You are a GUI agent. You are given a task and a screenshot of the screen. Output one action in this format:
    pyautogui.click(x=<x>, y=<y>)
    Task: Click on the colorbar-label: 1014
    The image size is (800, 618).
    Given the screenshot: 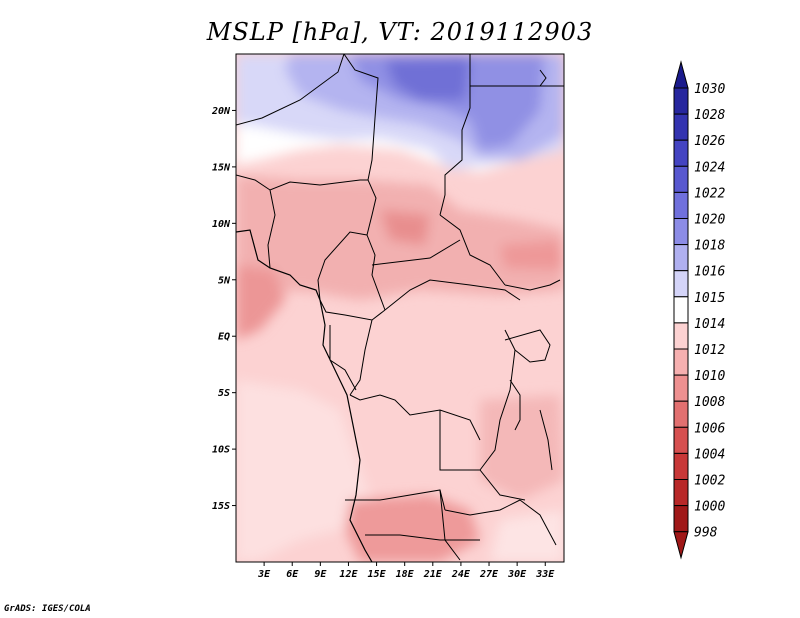 What is the action you would take?
    pyautogui.click(x=709, y=324)
    